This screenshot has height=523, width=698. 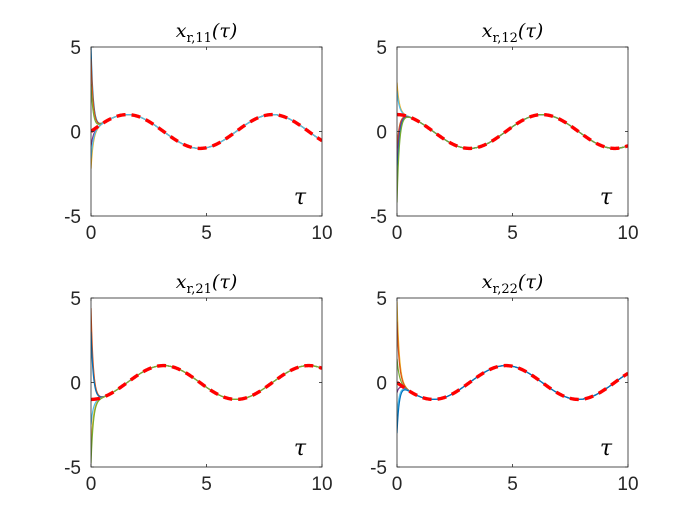 I want to click on subplot-title: xr,11(τ), so click(x=207, y=33).